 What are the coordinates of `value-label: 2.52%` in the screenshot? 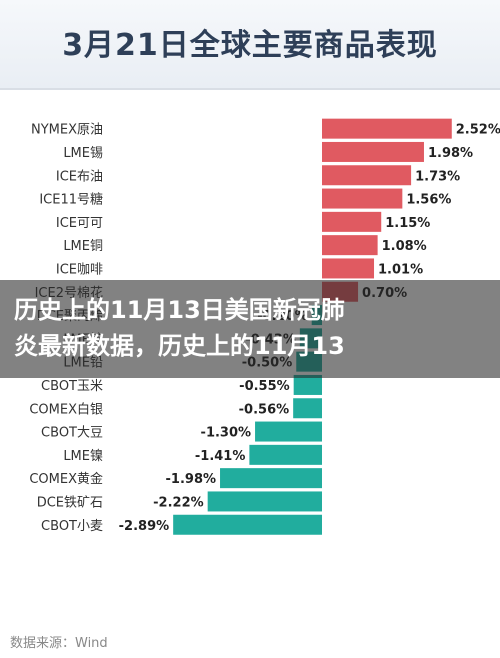 It's located at (478, 130).